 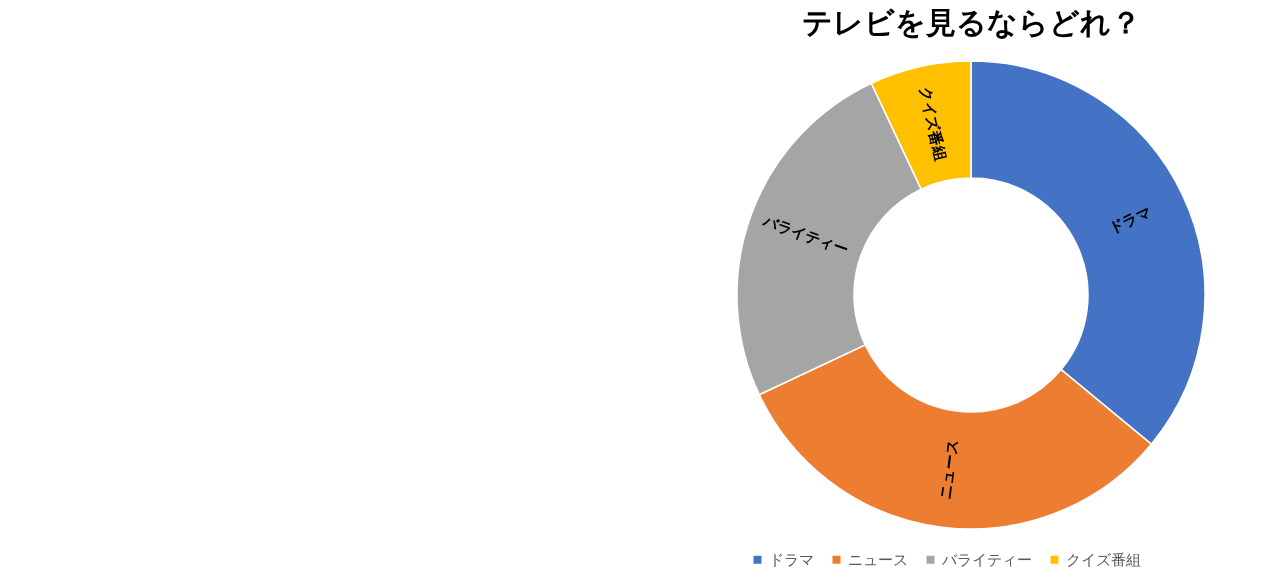 I want to click on legend-label: クイズ番組, so click(x=1103, y=559).